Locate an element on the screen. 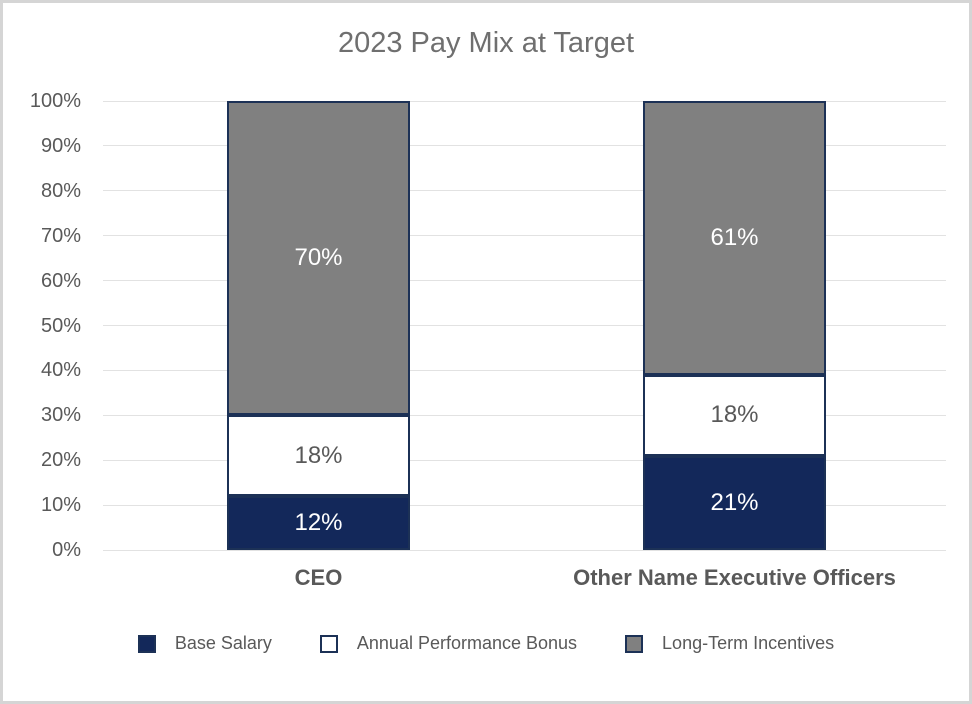  bar-segment-label: 12% is located at coordinates (318, 523).